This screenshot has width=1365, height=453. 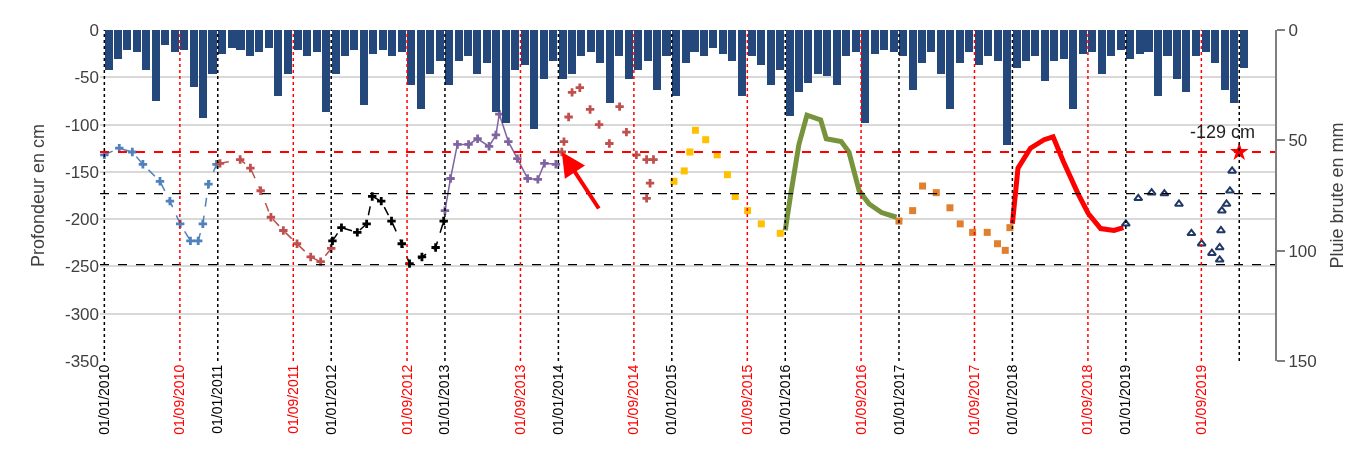 I want to click on y2-tick-label: 50, so click(x=1298, y=141).